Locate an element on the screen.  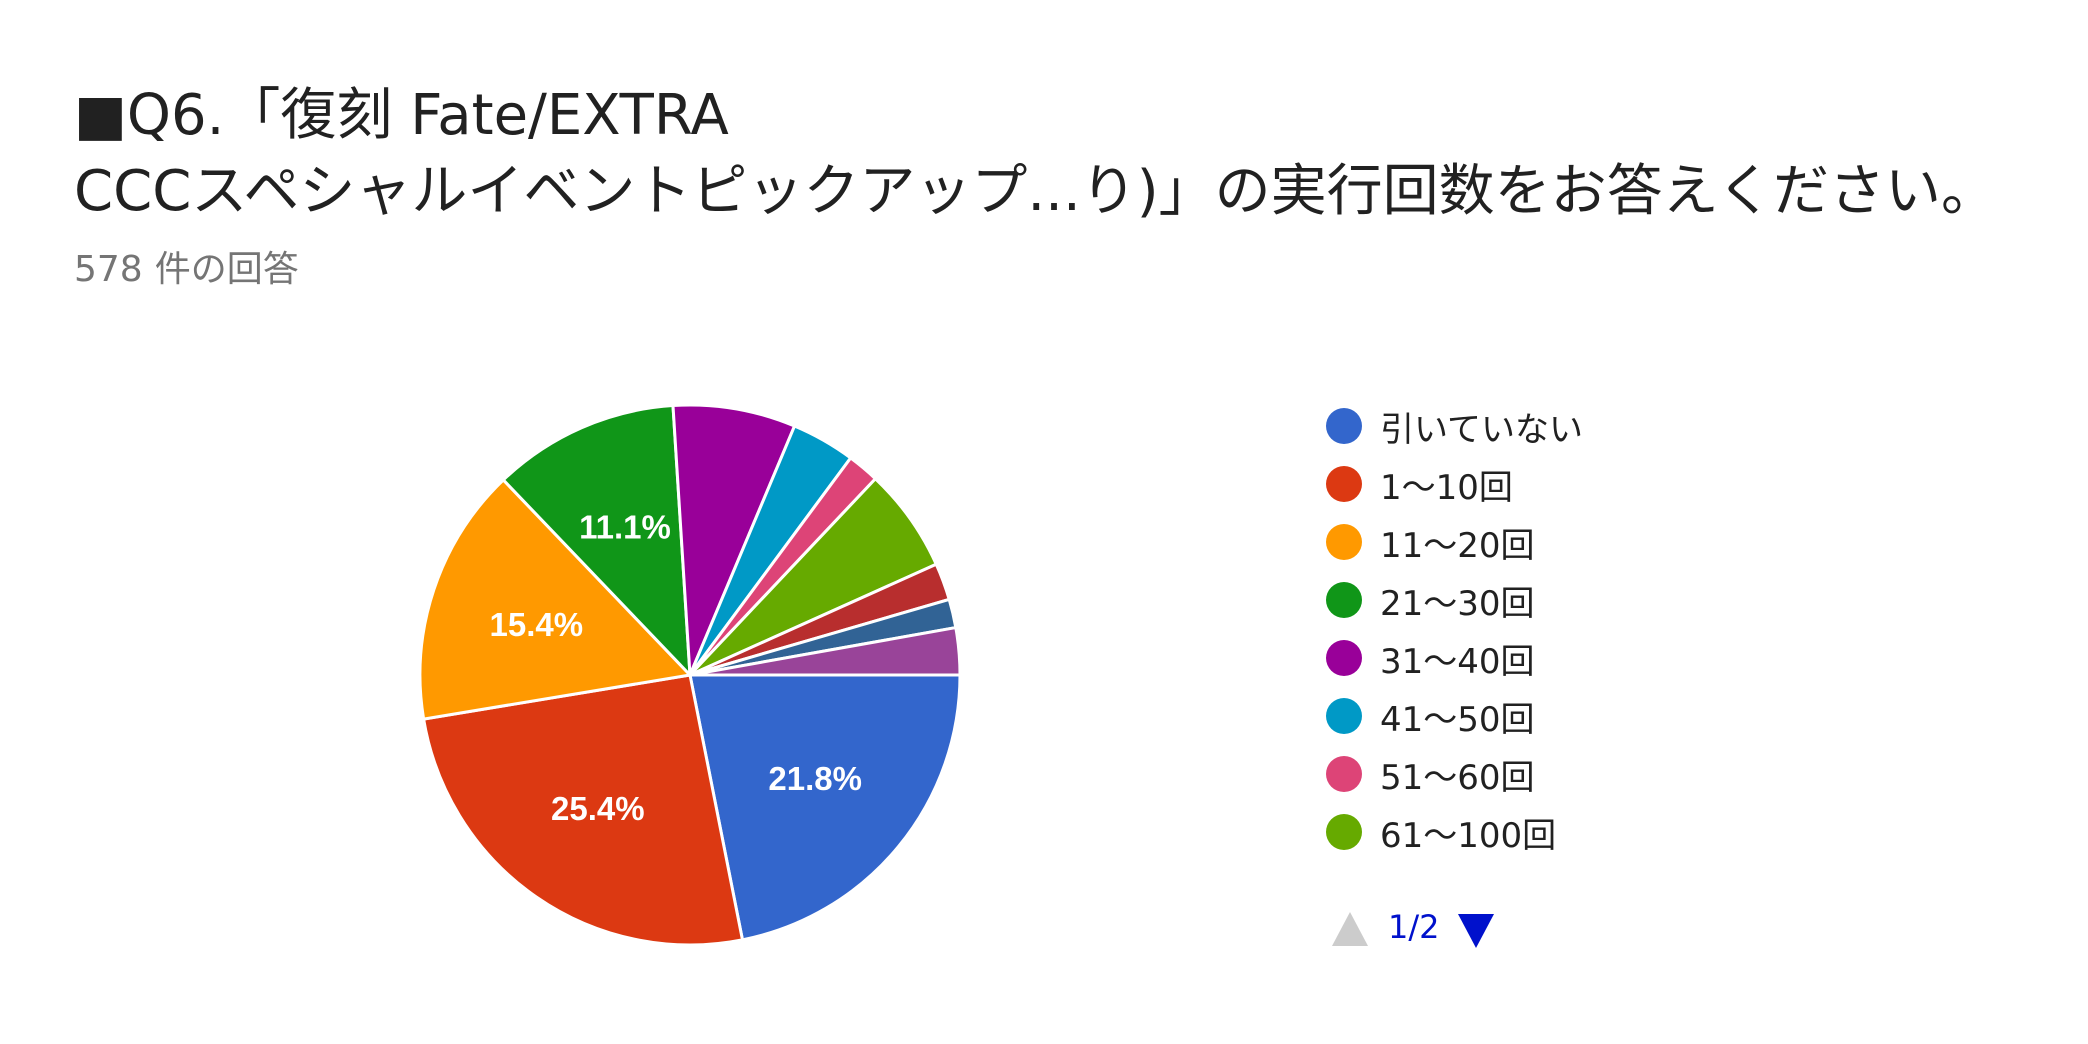
chart-title-line-1: ■Q6.「復刻 Fate/EXTRA is located at coordinates (401, 115).